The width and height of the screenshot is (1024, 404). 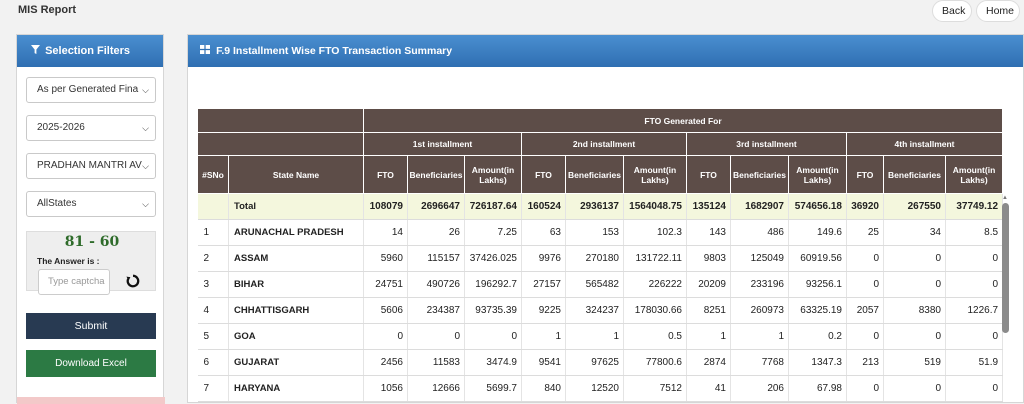 I want to click on col-sno: #SNo, so click(x=213, y=174).